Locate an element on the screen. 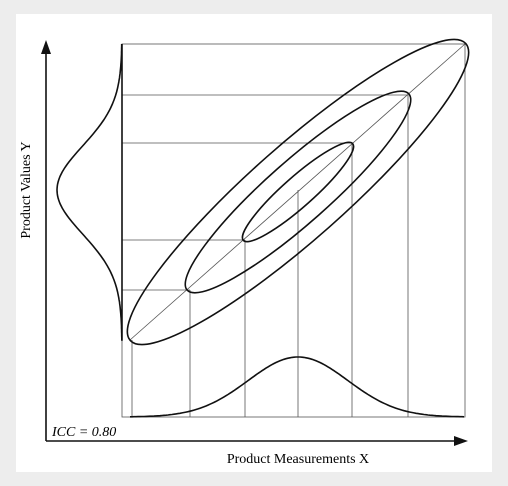 The width and height of the screenshot is (508, 486). x-axis-arrow is located at coordinates (461, 441).